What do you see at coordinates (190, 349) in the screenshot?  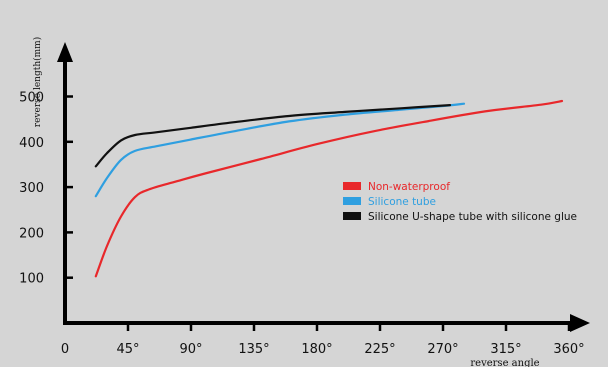 I see `x-tick-label: 90°` at bounding box center [190, 349].